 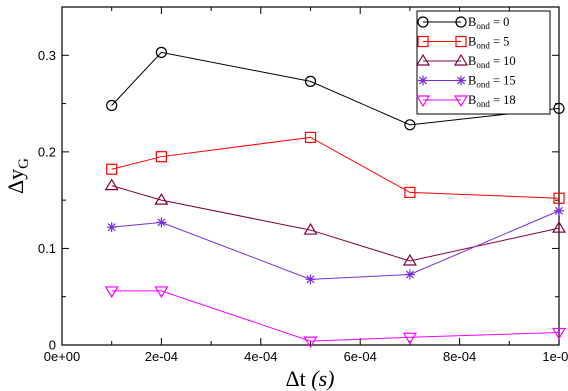 What do you see at coordinates (47, 151) in the screenshot?
I see `y-tick-label: 0.2` at bounding box center [47, 151].